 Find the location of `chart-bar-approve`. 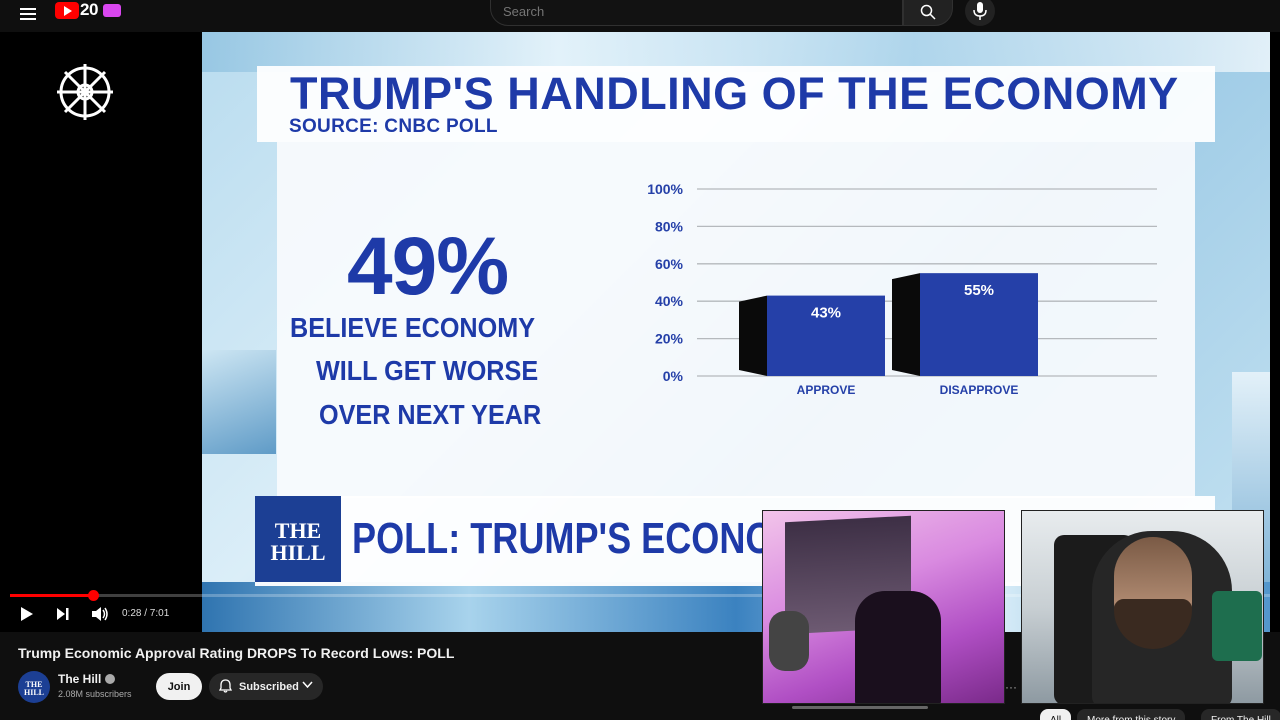

chart-bar-approve is located at coordinates (826, 335).